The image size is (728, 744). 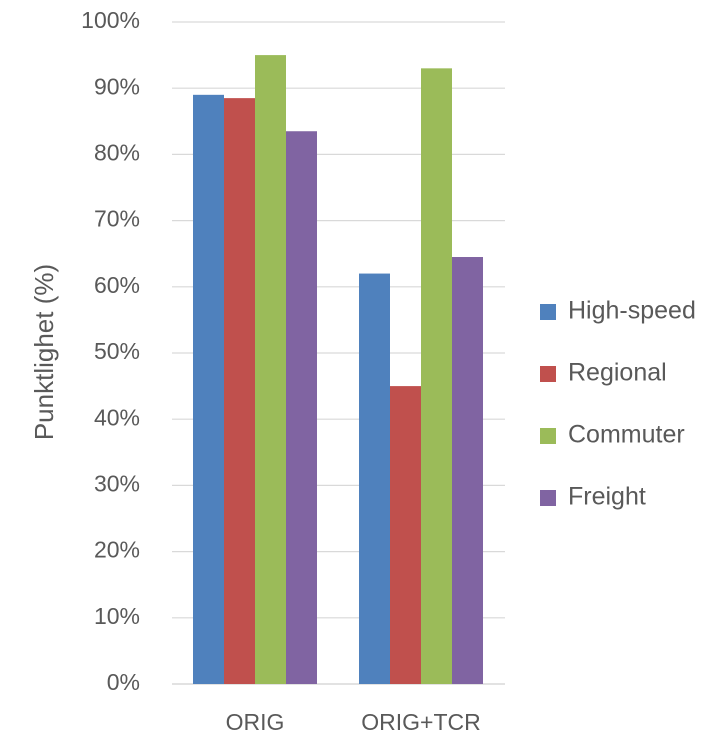 I want to click on bar-high-speed-orig-tcr, so click(x=374, y=478).